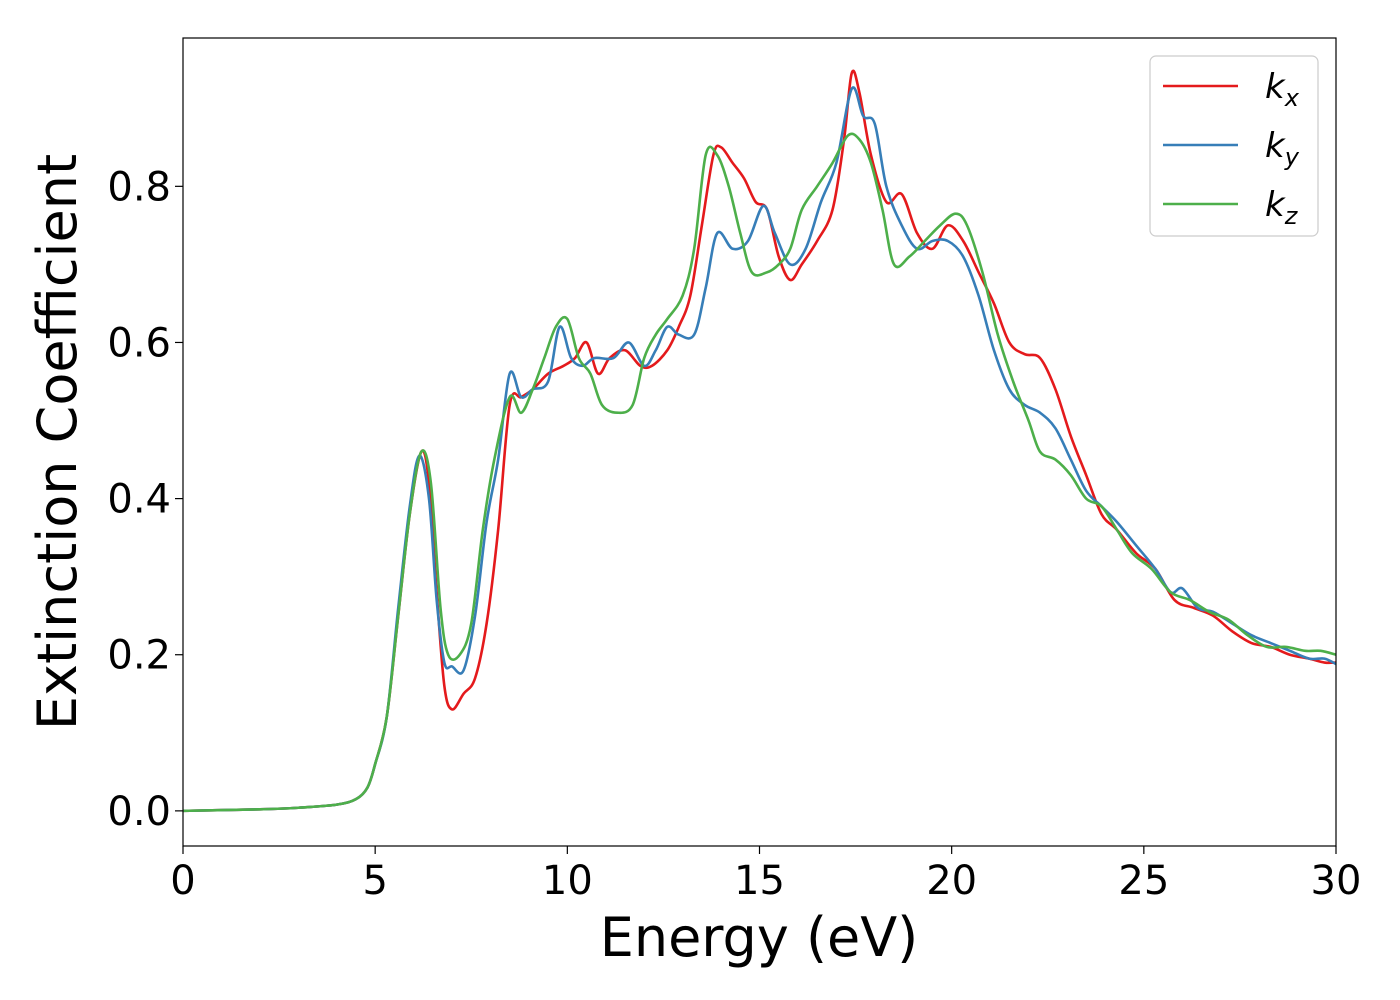 The width and height of the screenshot is (1400, 1000). Describe the element at coordinates (567, 881) in the screenshot. I see `x-tick-label: 10` at that location.